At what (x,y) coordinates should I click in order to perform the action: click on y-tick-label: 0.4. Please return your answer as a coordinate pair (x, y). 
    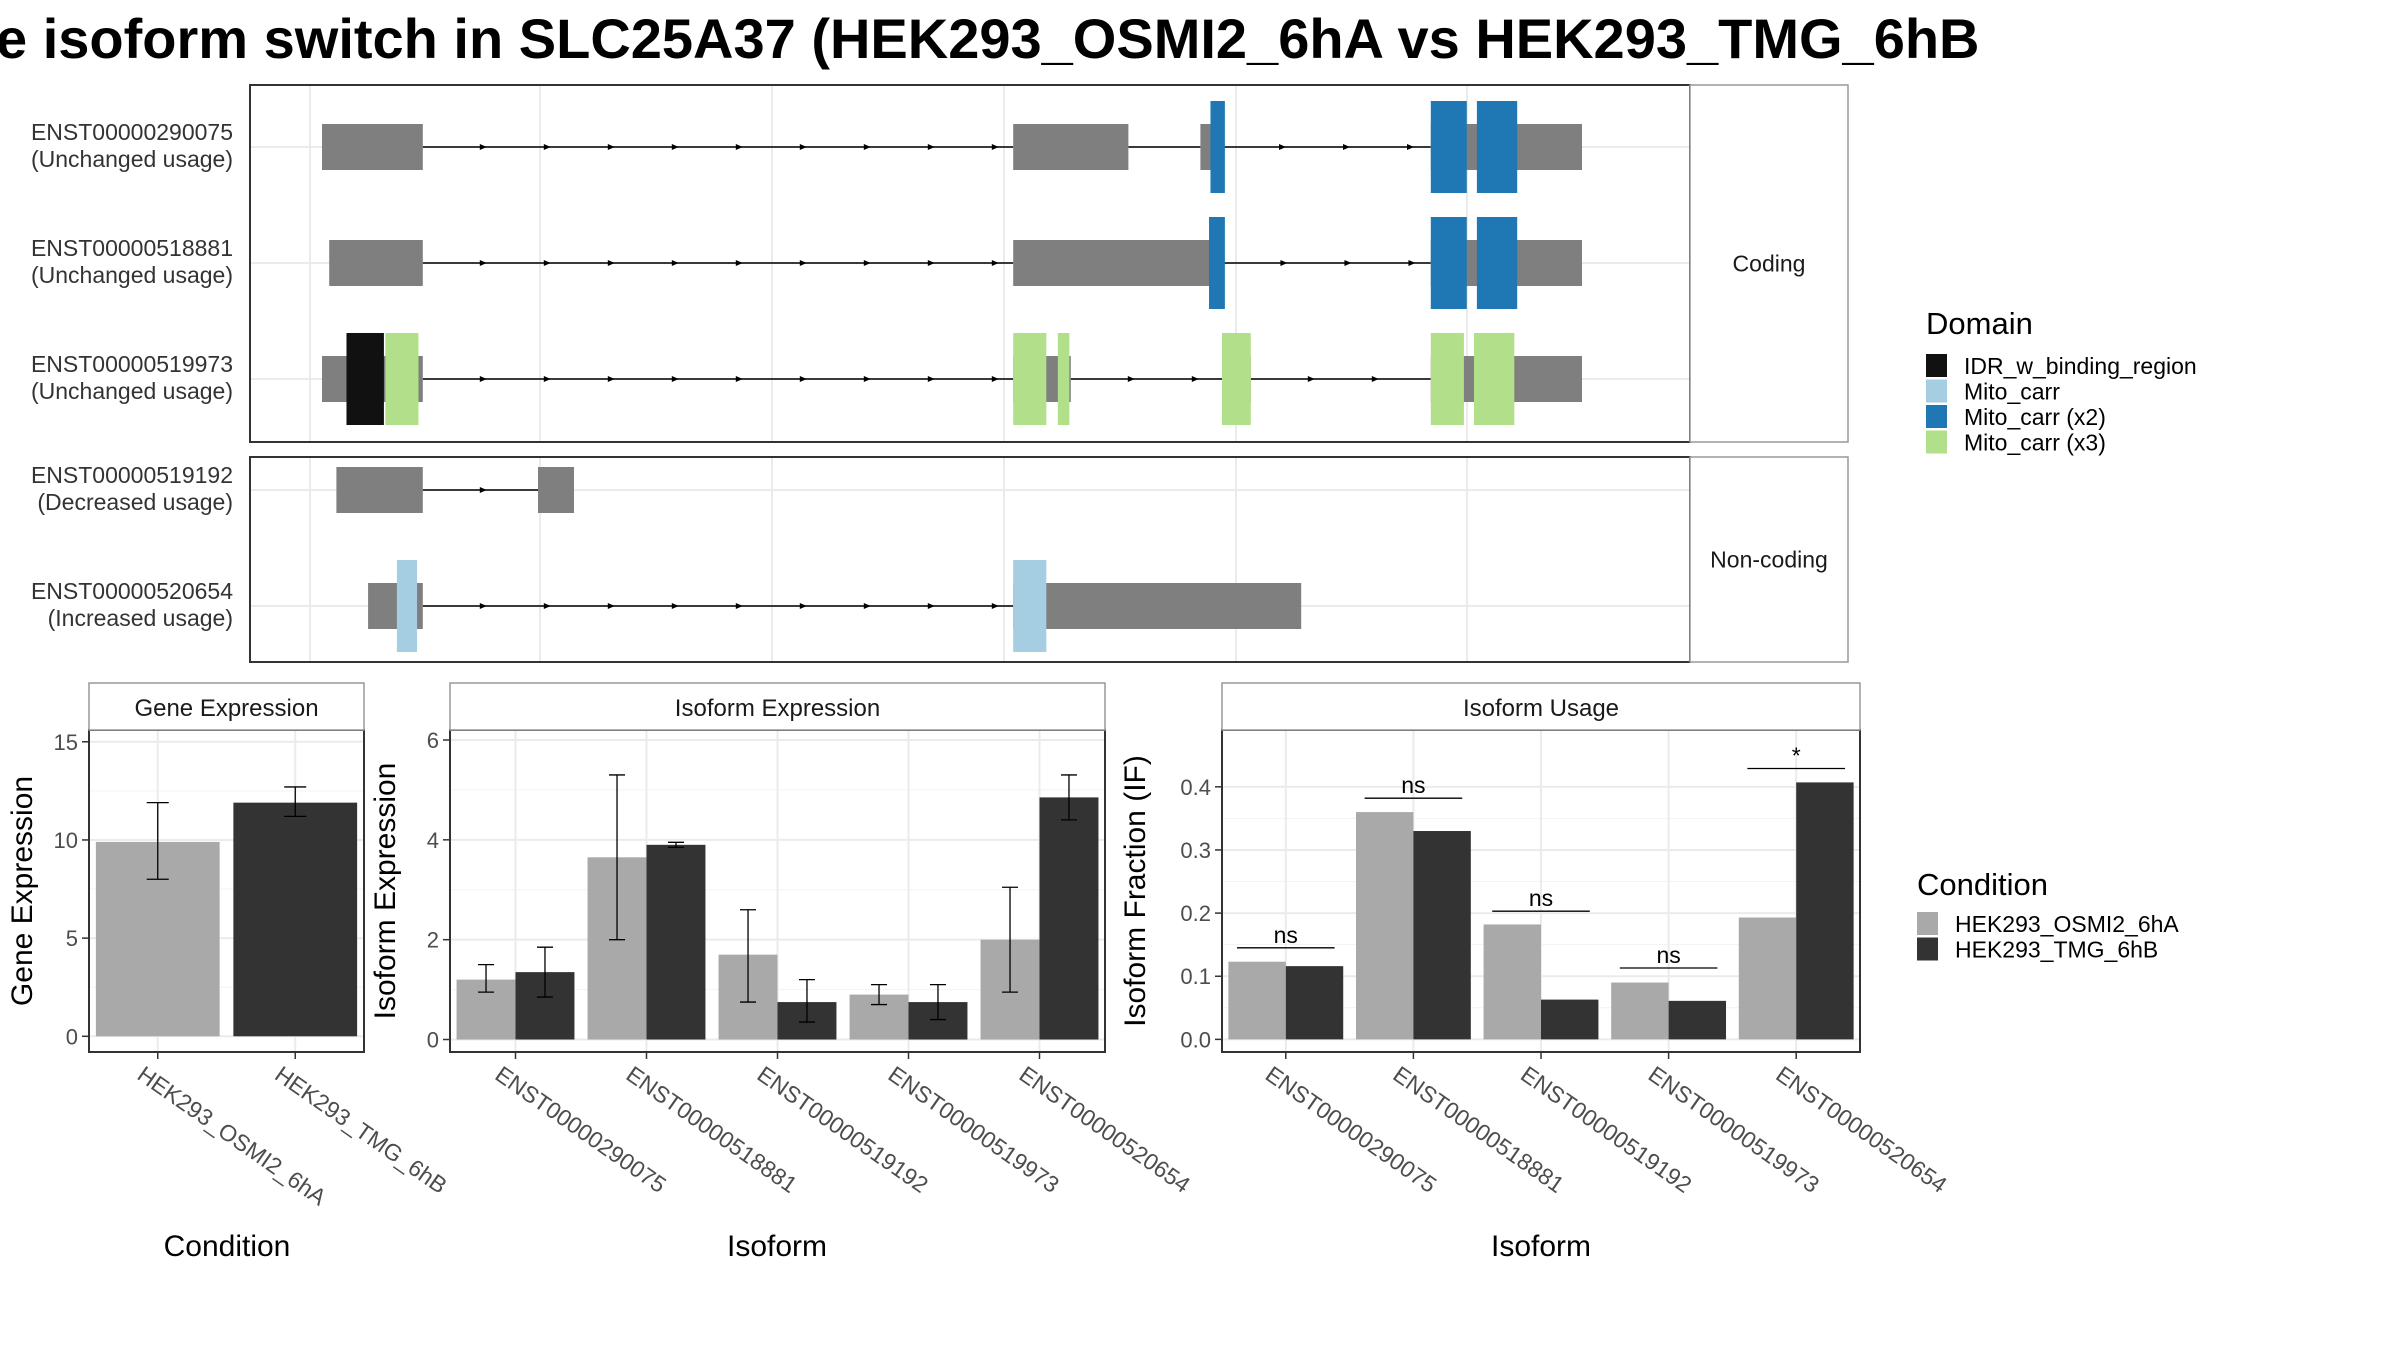
    Looking at the image, I should click on (1195, 787).